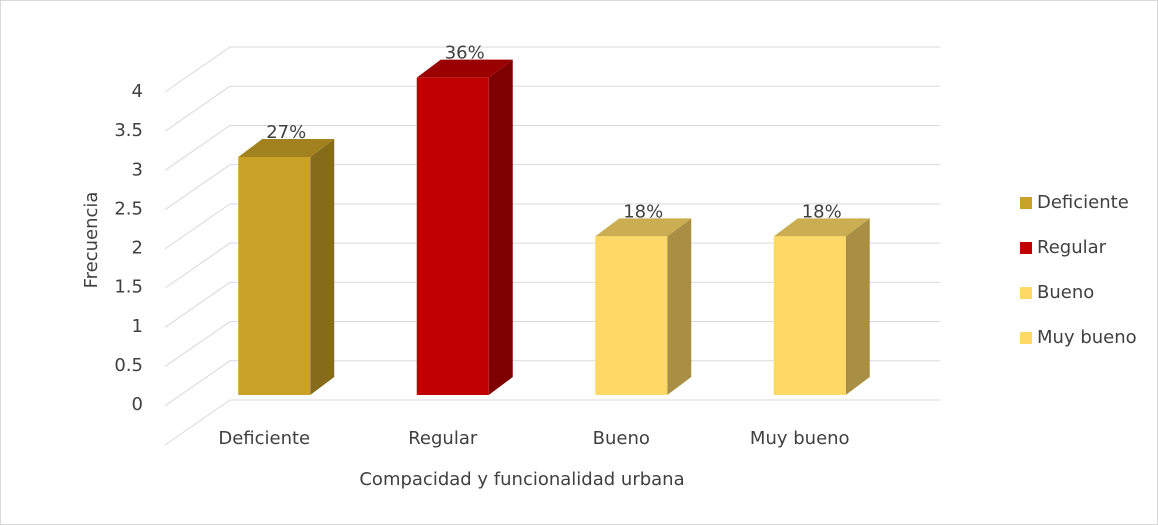 The image size is (1158, 525). I want to click on y-tick-label: 0.5, so click(128, 365).